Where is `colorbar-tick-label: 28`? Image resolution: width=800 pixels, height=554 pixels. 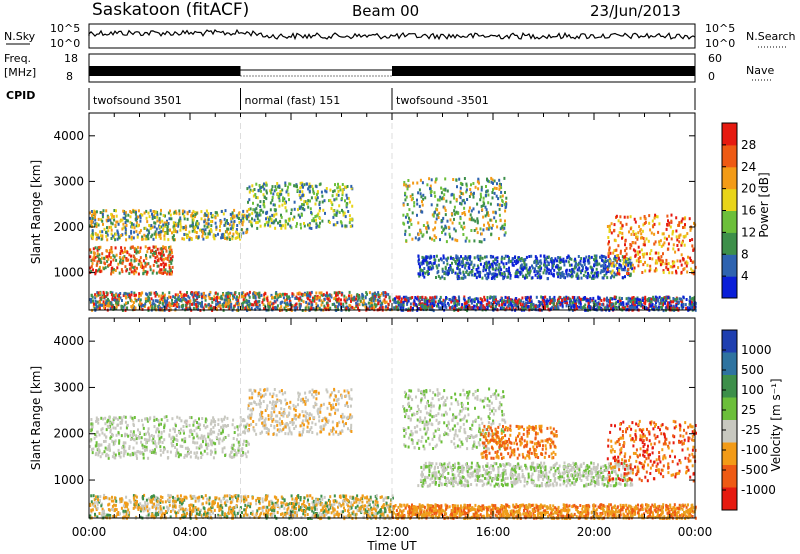 colorbar-tick-label: 28 is located at coordinates (748, 145).